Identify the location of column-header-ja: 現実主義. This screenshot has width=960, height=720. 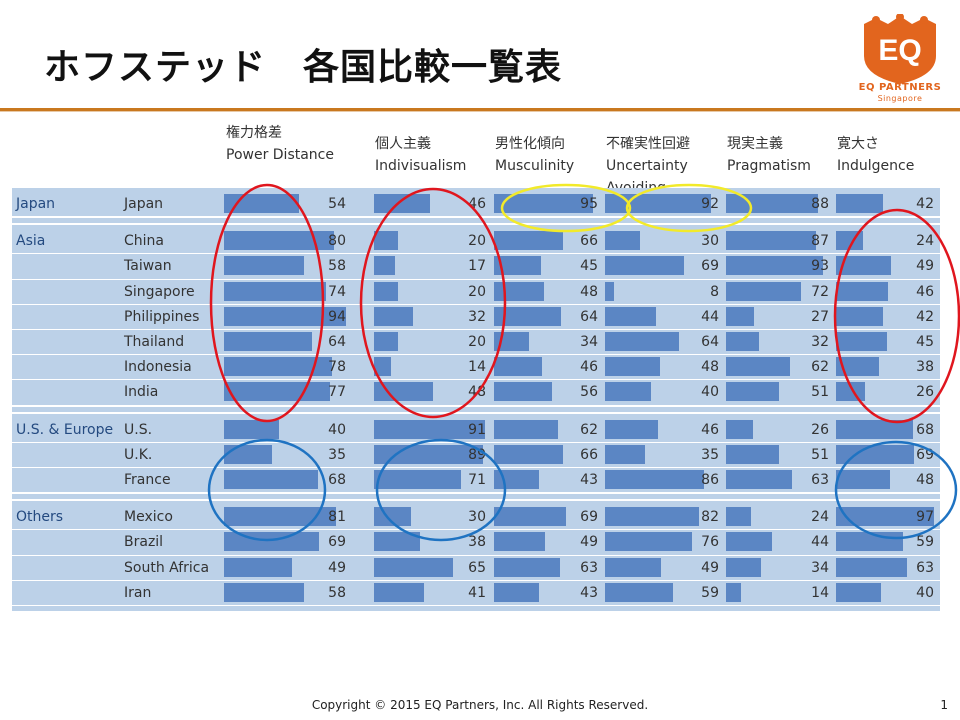
(755, 144).